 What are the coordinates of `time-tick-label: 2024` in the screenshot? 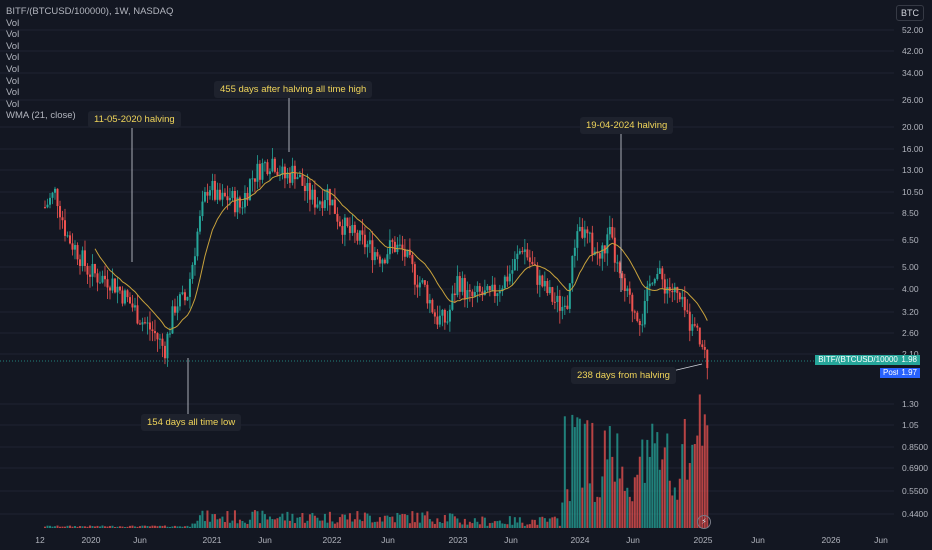 It's located at (580, 540).